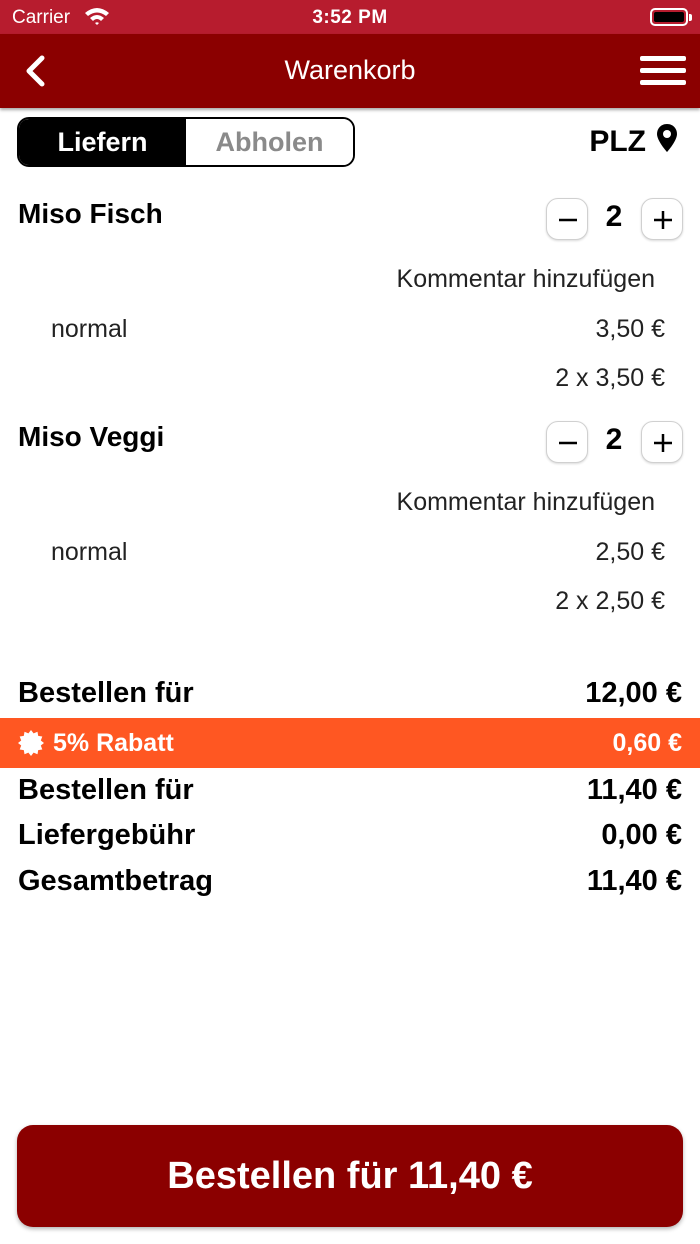 This screenshot has width=700, height=1244. Describe the element at coordinates (610, 601) in the screenshot. I see `item-line-total: 2 x 2,50 €` at that location.